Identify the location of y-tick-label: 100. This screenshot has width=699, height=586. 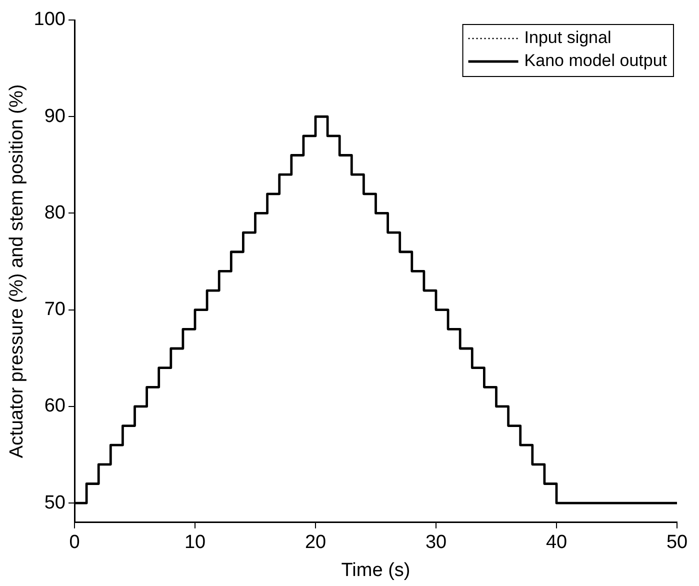
(50, 19).